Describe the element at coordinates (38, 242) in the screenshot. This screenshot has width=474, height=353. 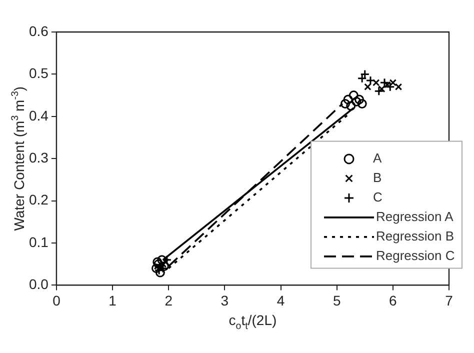
I see `y-tick-label: 0.1` at that location.